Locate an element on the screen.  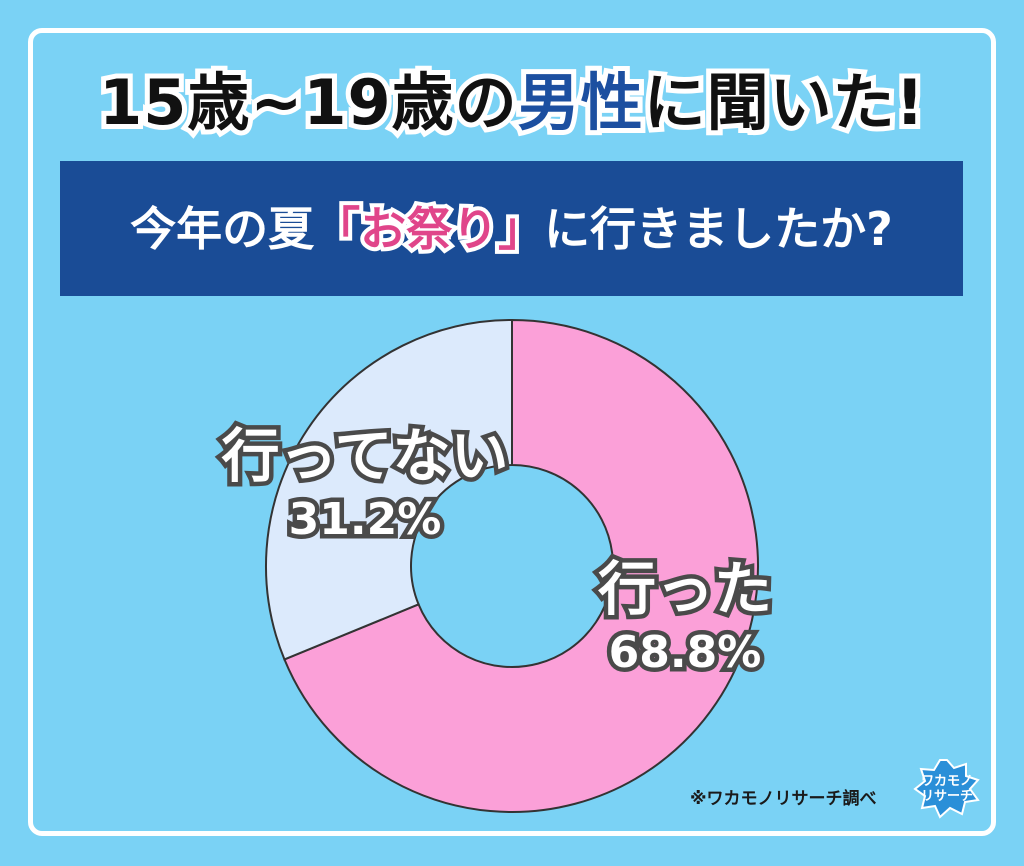
label-attended-percent: 68.8% is located at coordinates (685, 653).